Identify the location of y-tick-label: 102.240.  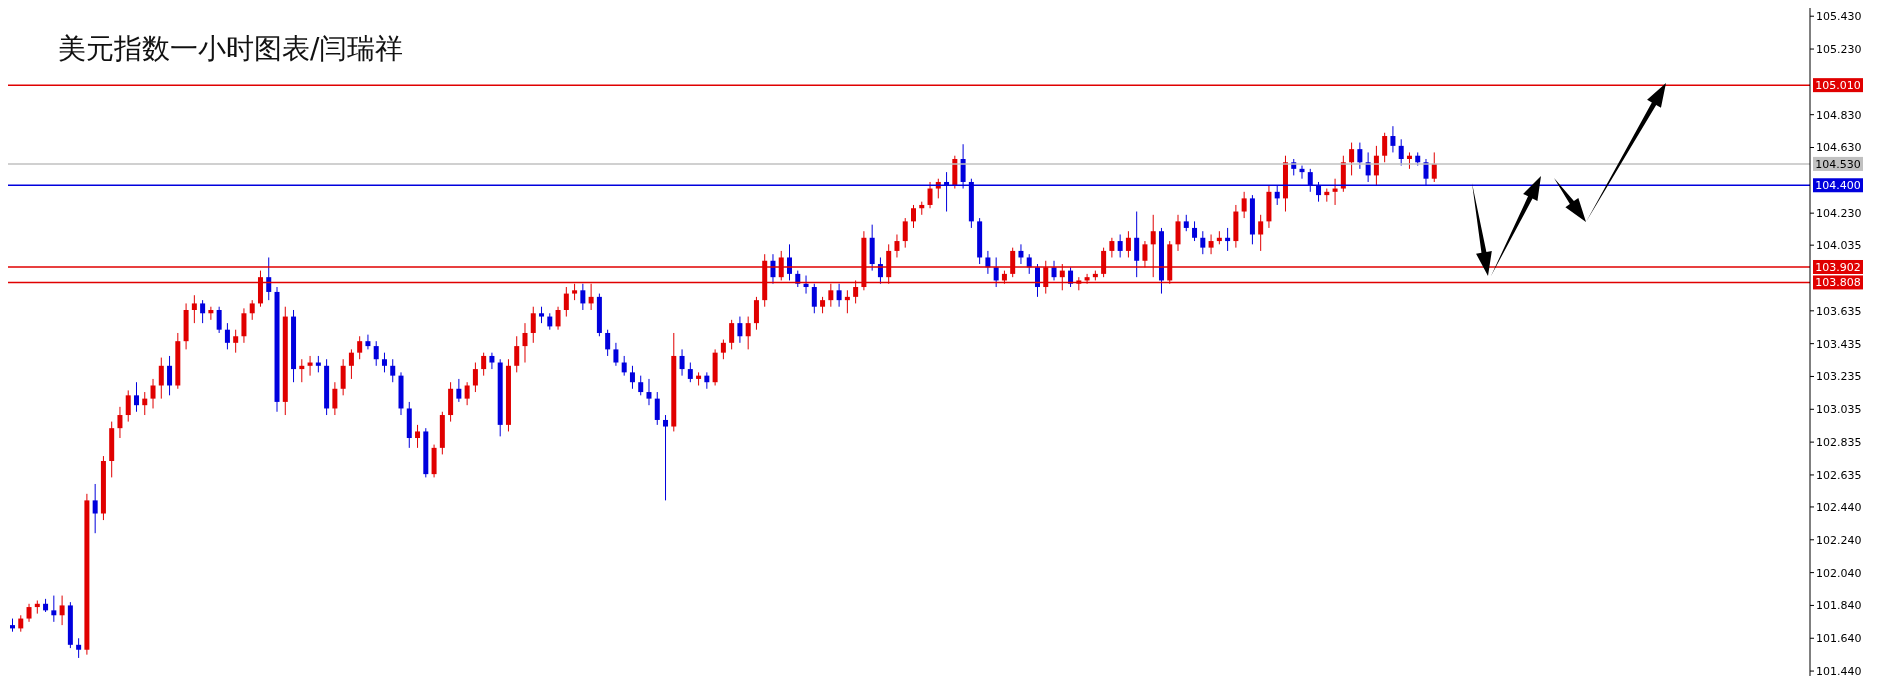
(1839, 540).